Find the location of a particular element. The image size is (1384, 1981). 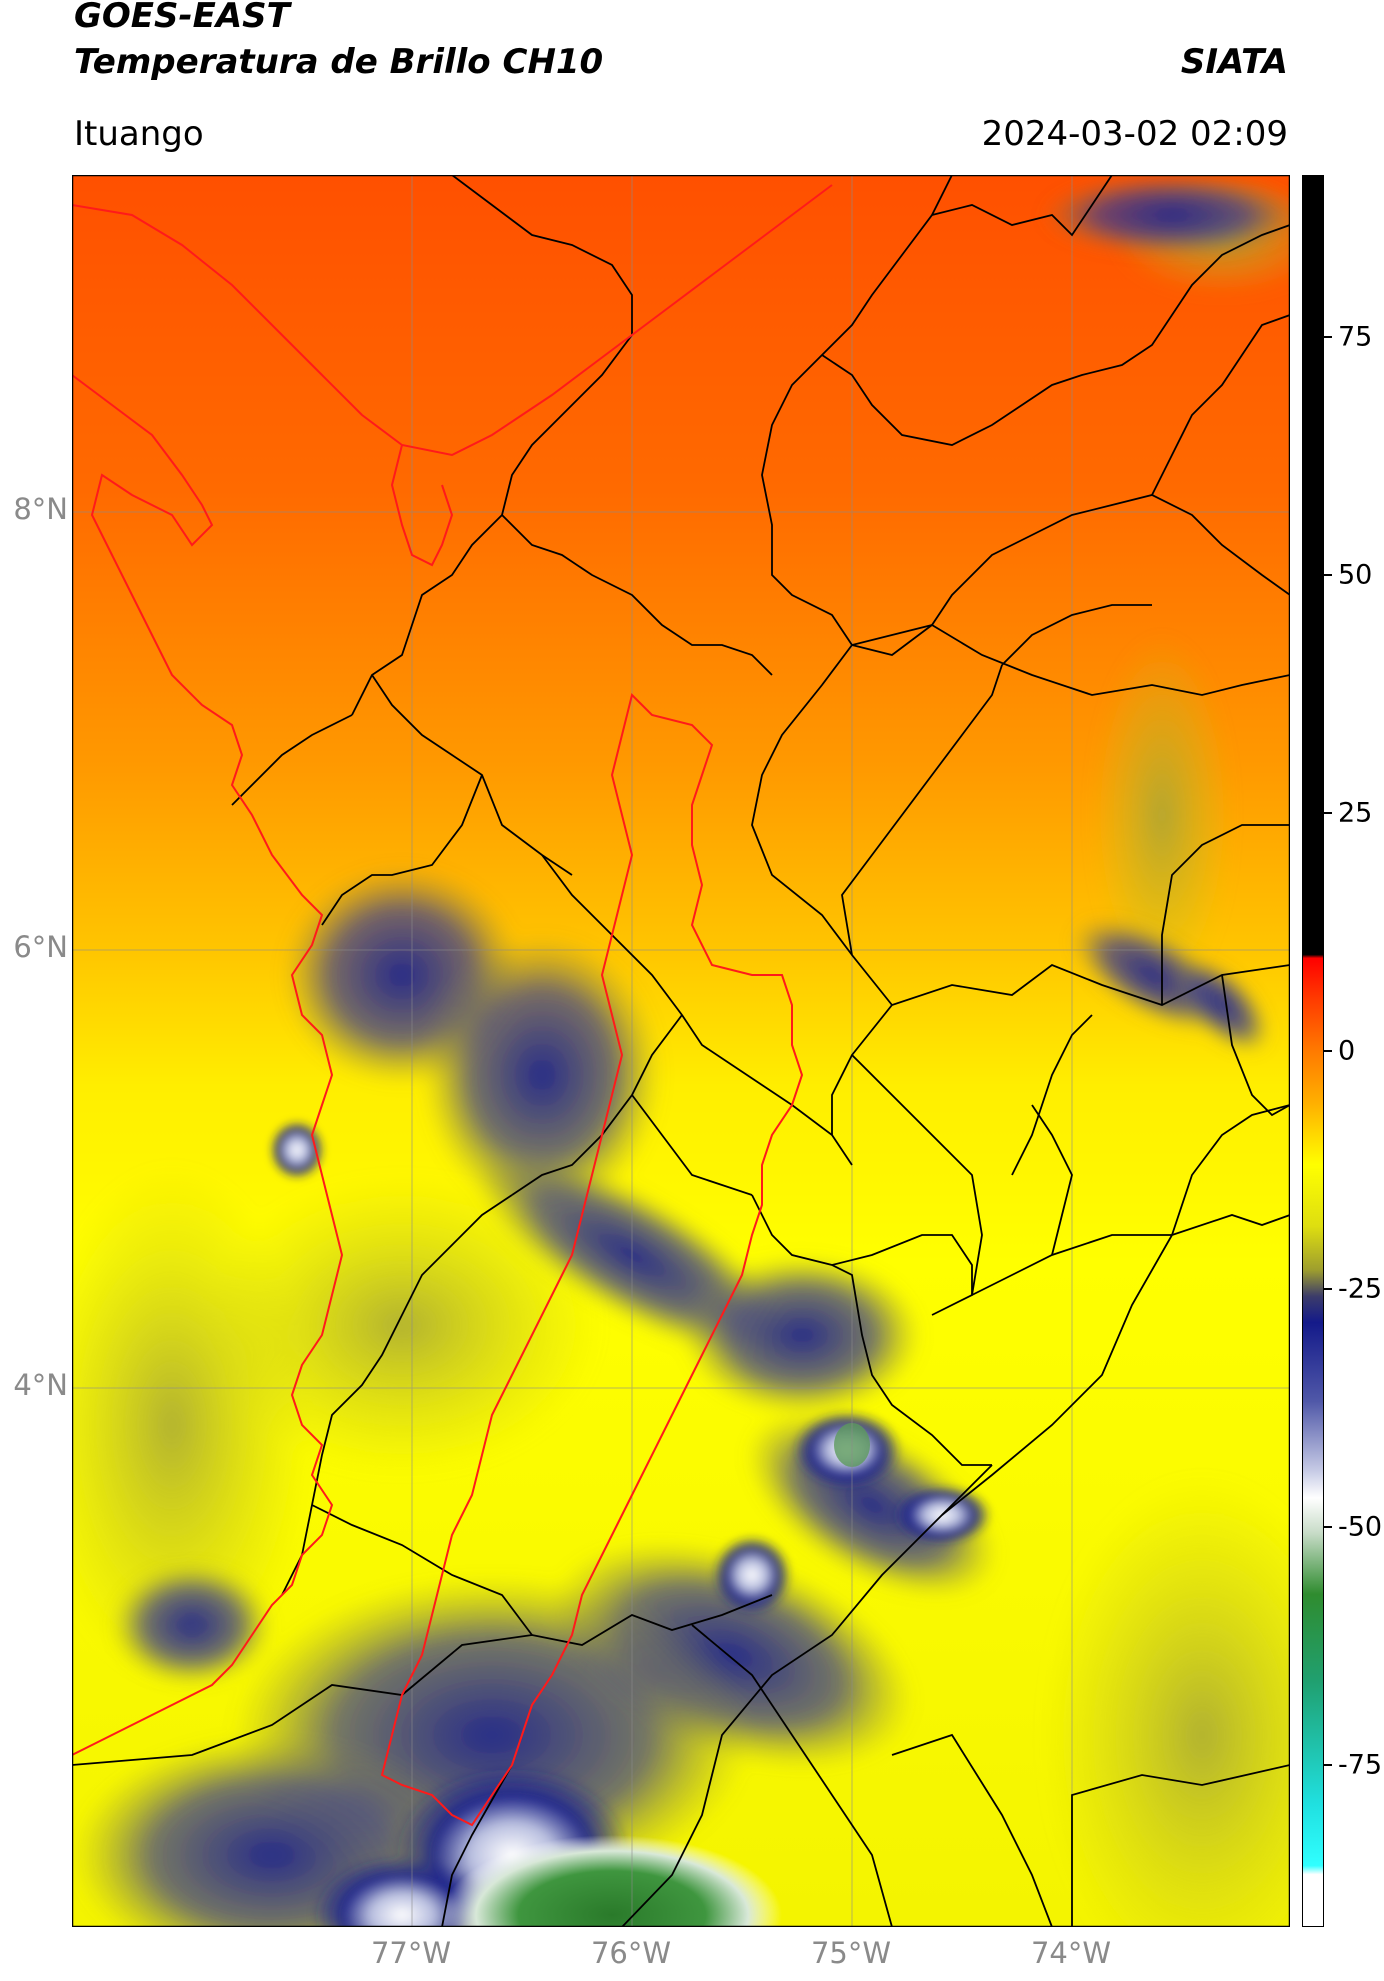

lat-label-4n: 4°N is located at coordinates (40, 1385).